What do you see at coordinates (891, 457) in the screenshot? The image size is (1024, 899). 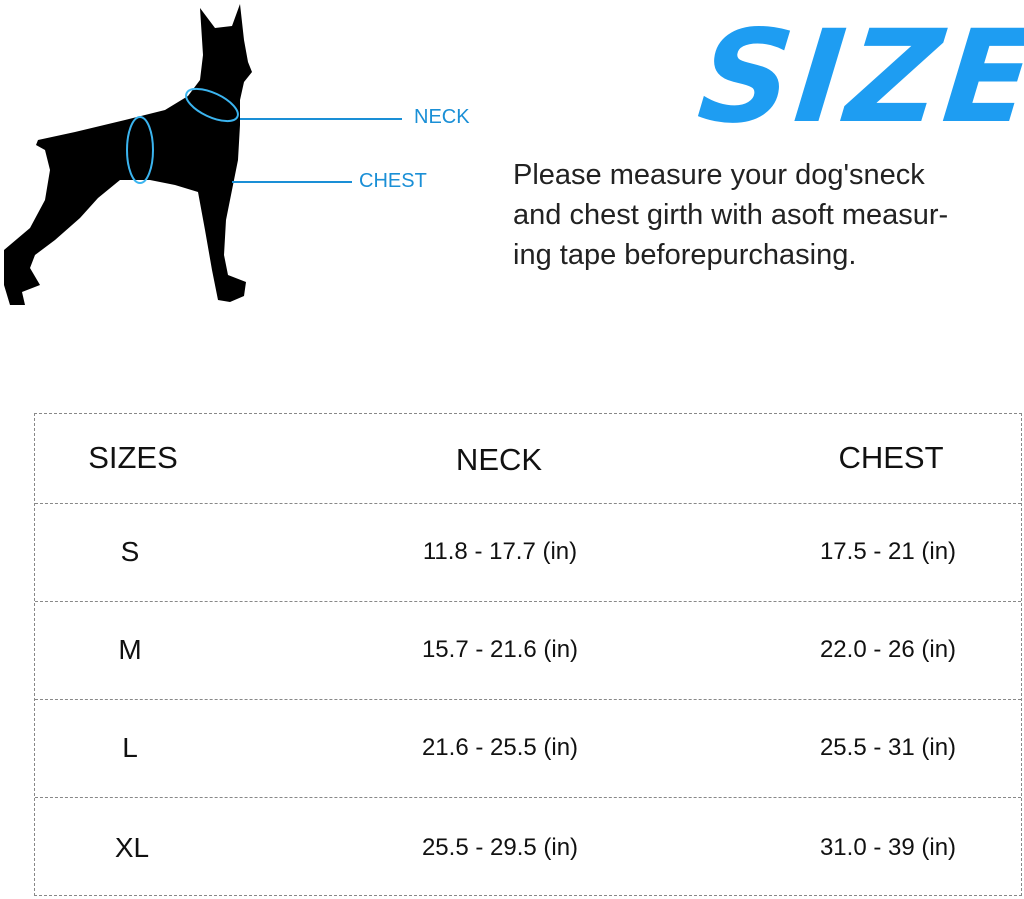 I see `header-chest: CHEST` at bounding box center [891, 457].